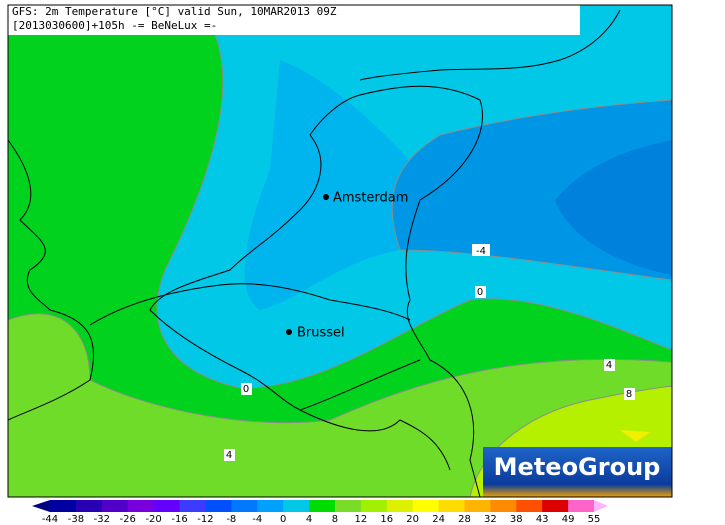  I want to click on title-box, so click(294, 20).